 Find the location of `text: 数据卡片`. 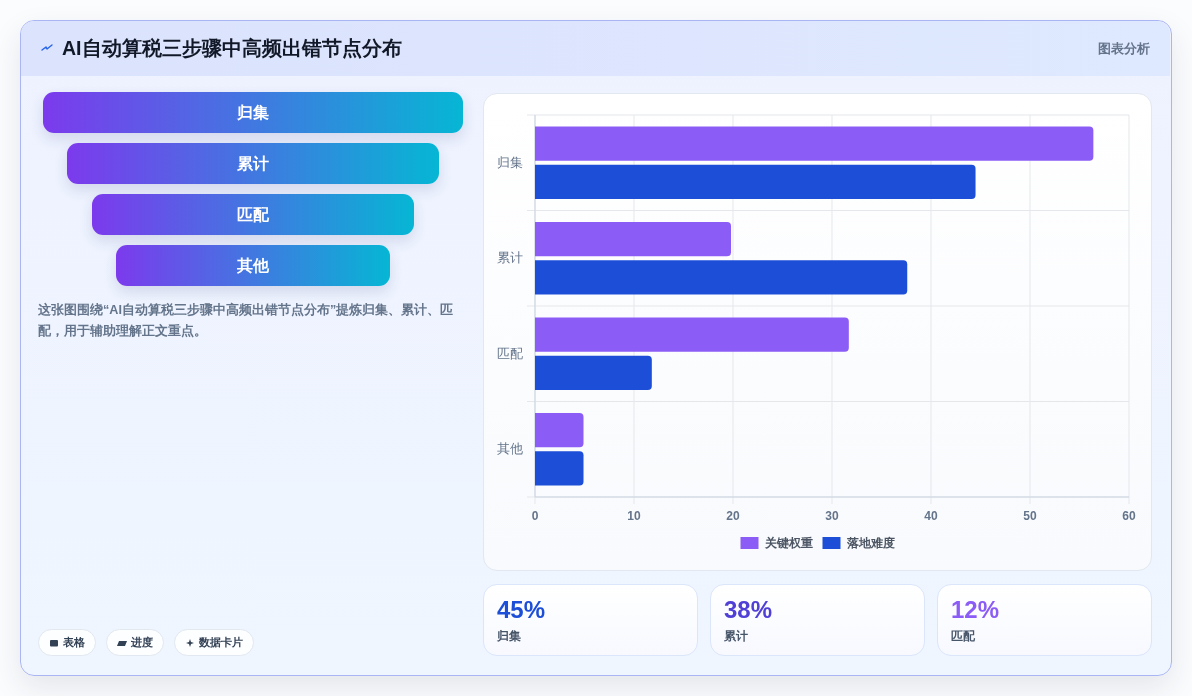

text: 数据卡片 is located at coordinates (221, 642).